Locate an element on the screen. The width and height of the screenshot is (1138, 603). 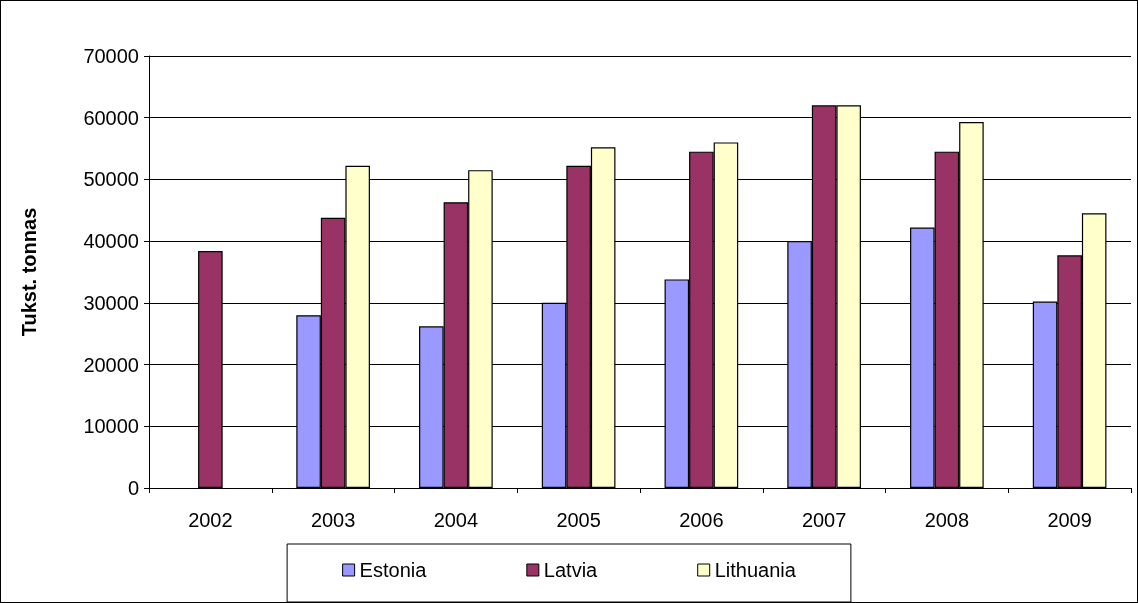
y-tick-label: 70000 is located at coordinates (111, 56).